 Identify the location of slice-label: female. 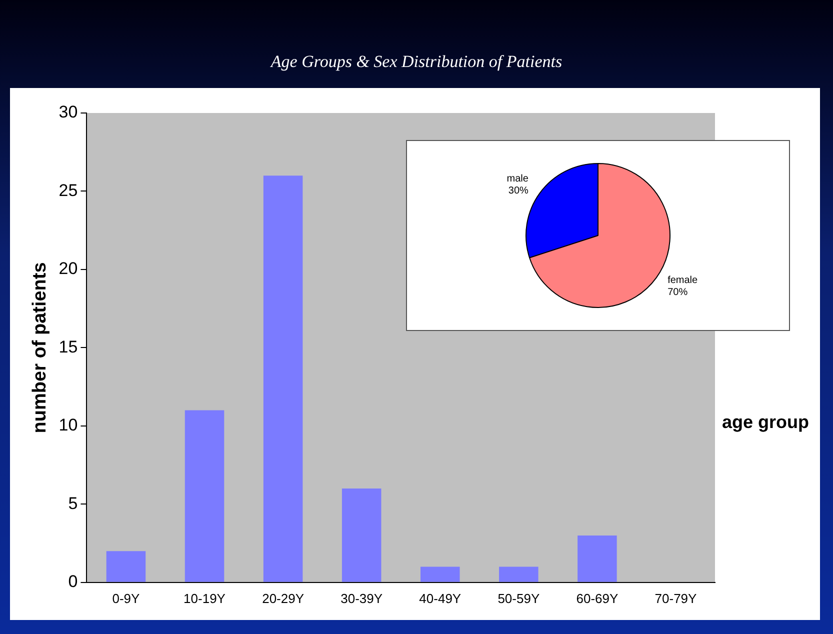
(683, 280).